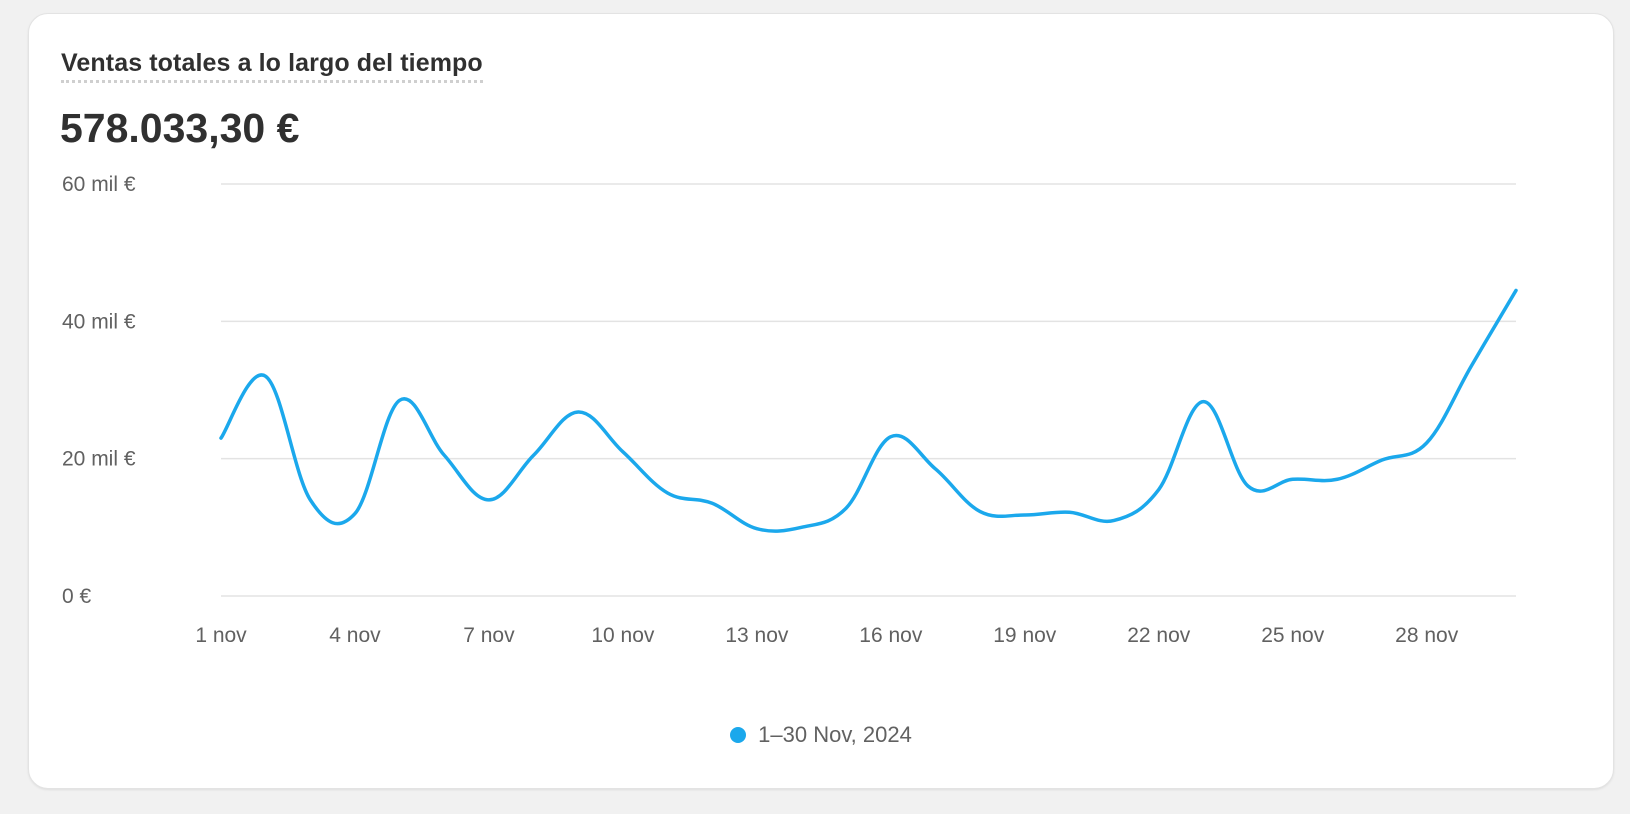 This screenshot has width=1630, height=814. Describe the element at coordinates (623, 635) in the screenshot. I see `x-tick-label: 10 nov` at that location.